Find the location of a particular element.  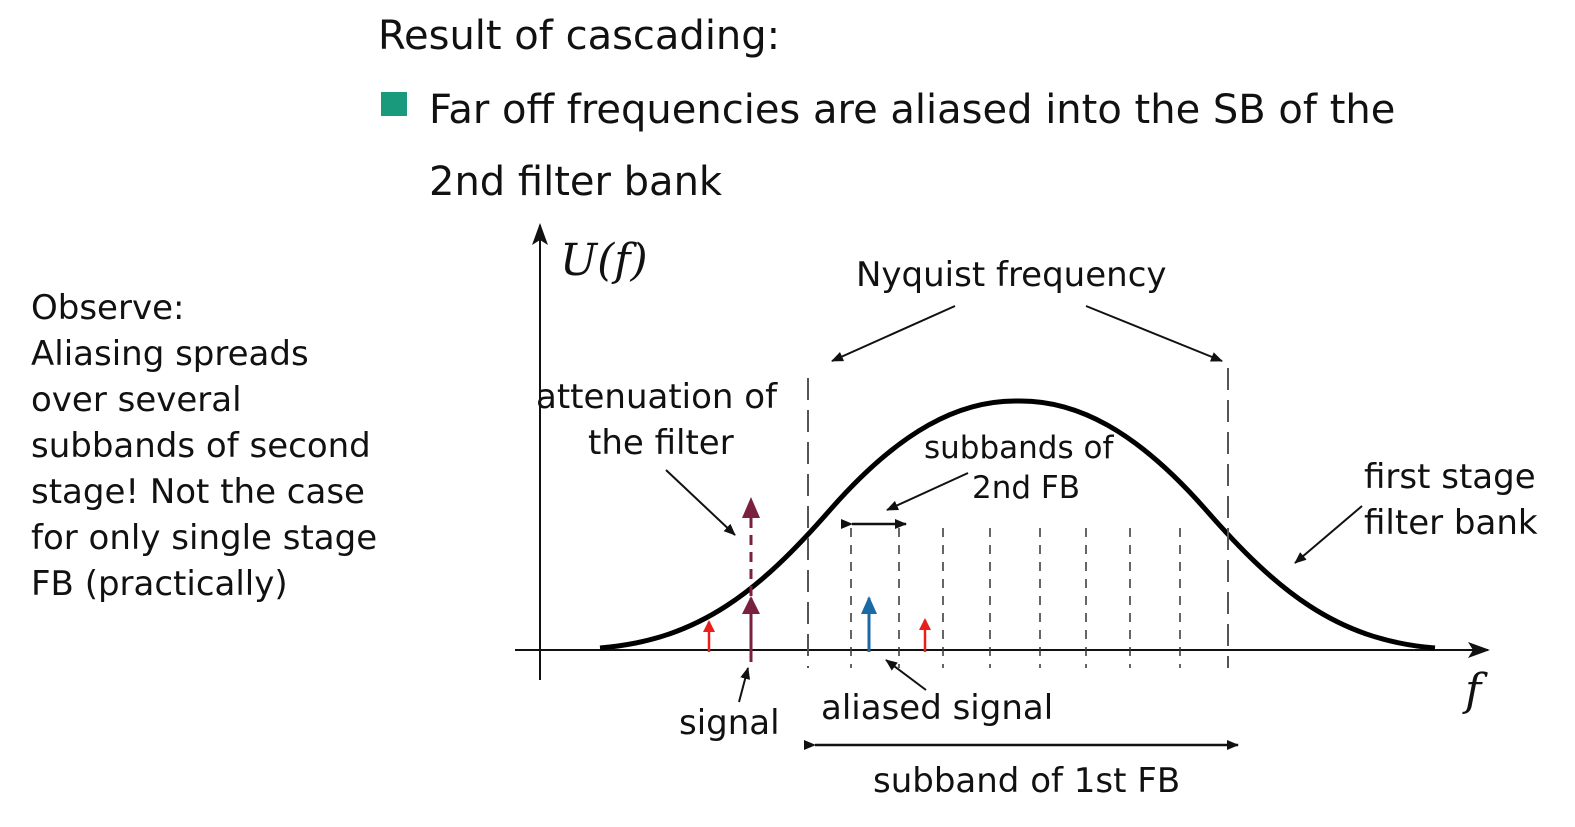

first-stage-label-line-2: filter bank is located at coordinates (1451, 523).